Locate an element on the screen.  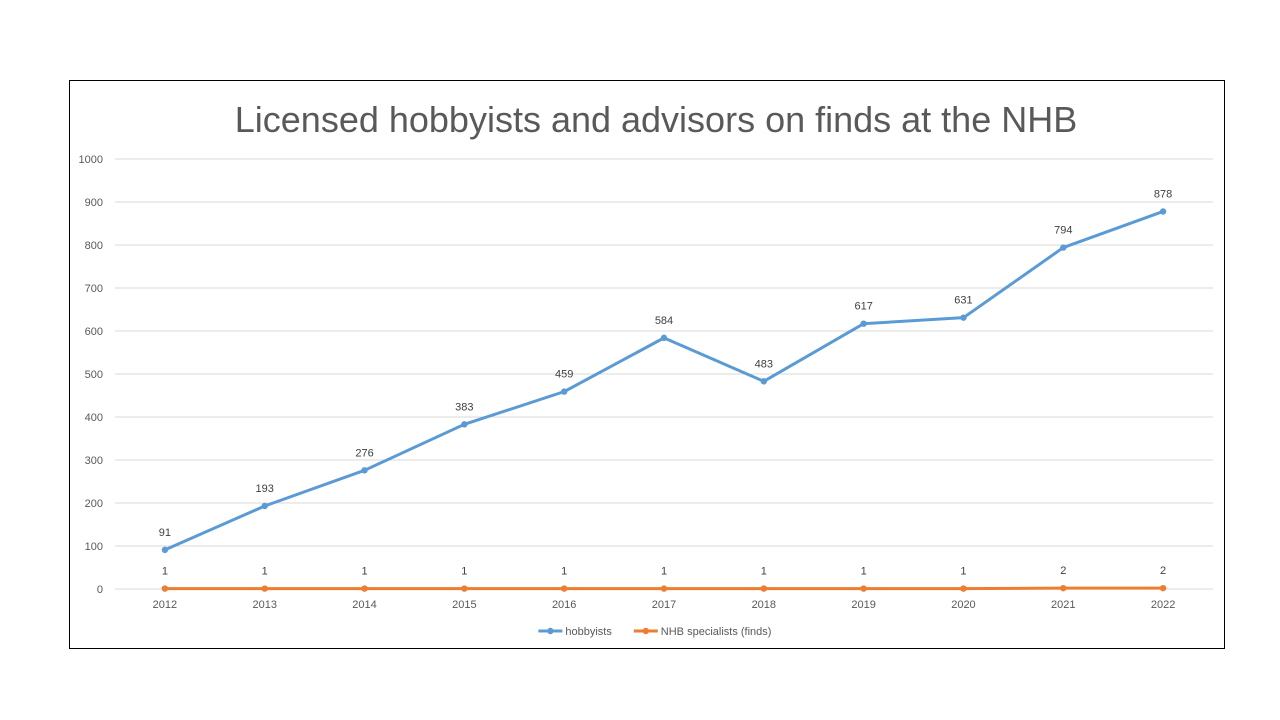
x-tick-label: 2012 is located at coordinates (165, 605).